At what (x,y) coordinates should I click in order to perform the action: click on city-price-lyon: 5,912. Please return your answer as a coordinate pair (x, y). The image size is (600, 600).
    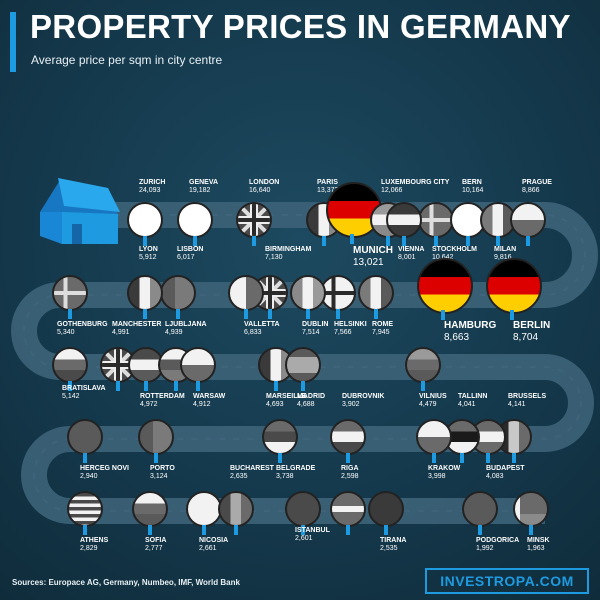
    Looking at the image, I should click on (148, 257).